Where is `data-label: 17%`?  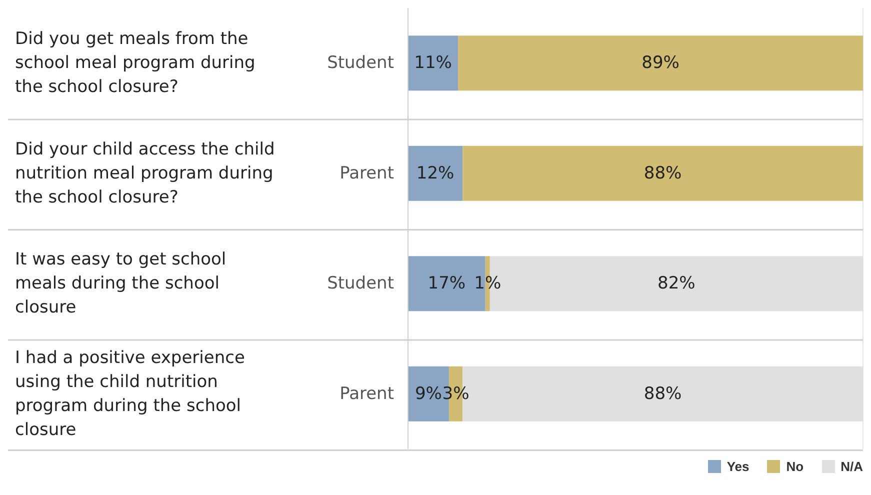
data-label: 17% is located at coordinates (447, 284).